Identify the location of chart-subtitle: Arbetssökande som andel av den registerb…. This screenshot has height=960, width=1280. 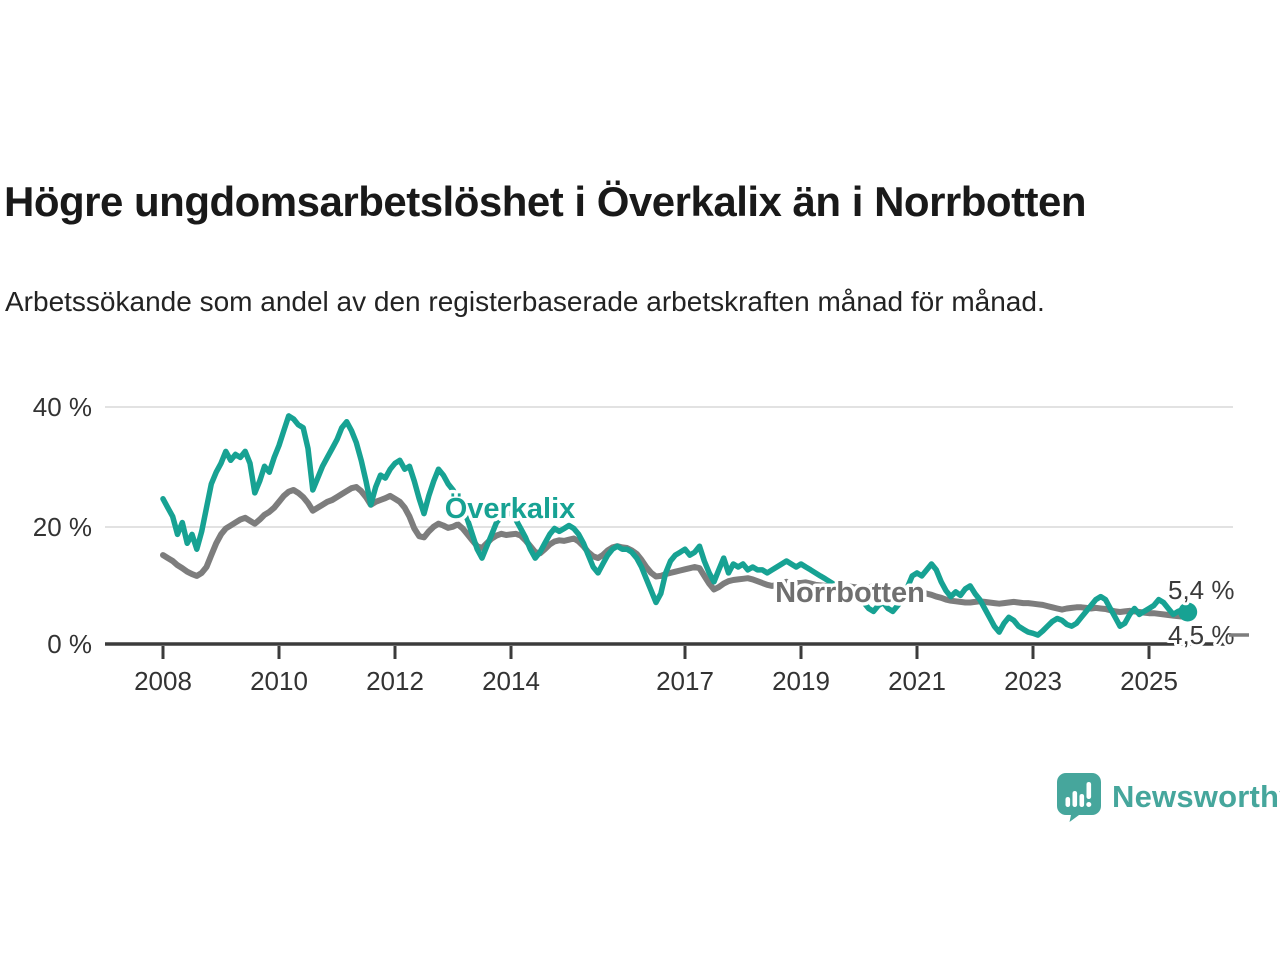
(525, 301).